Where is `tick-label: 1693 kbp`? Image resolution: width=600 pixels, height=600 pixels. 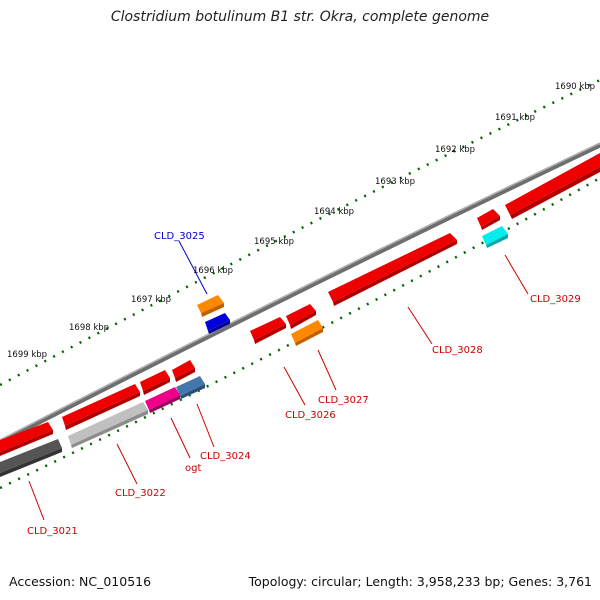 tick-label: 1693 kbp is located at coordinates (395, 182).